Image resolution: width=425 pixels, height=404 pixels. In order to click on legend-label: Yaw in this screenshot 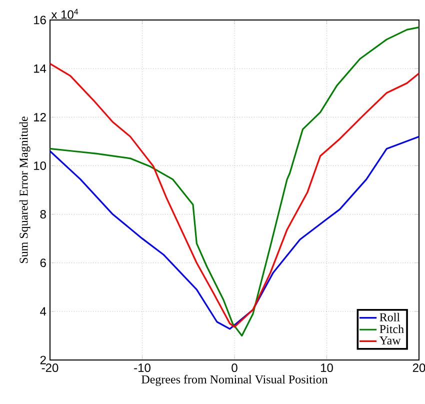, I will do `click(390, 340)`.